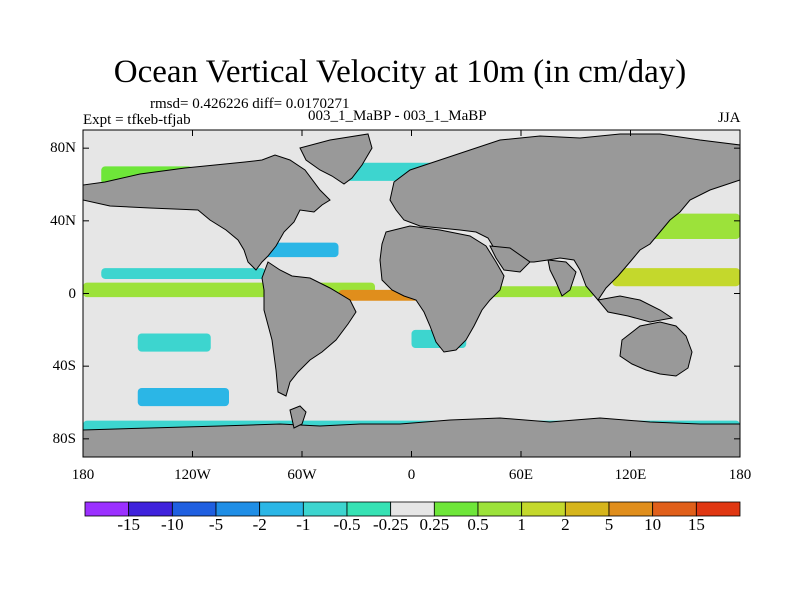 The image size is (800, 600). Describe the element at coordinates (64, 438) in the screenshot. I see `lat-tick-label: 80S` at that location.